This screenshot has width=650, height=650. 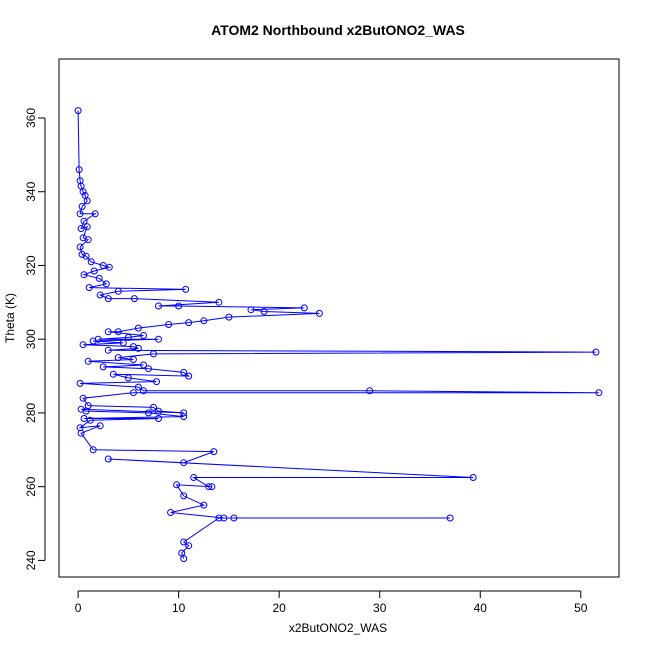 What do you see at coordinates (31, 413) in the screenshot?
I see `y-tick-label: 280` at bounding box center [31, 413].